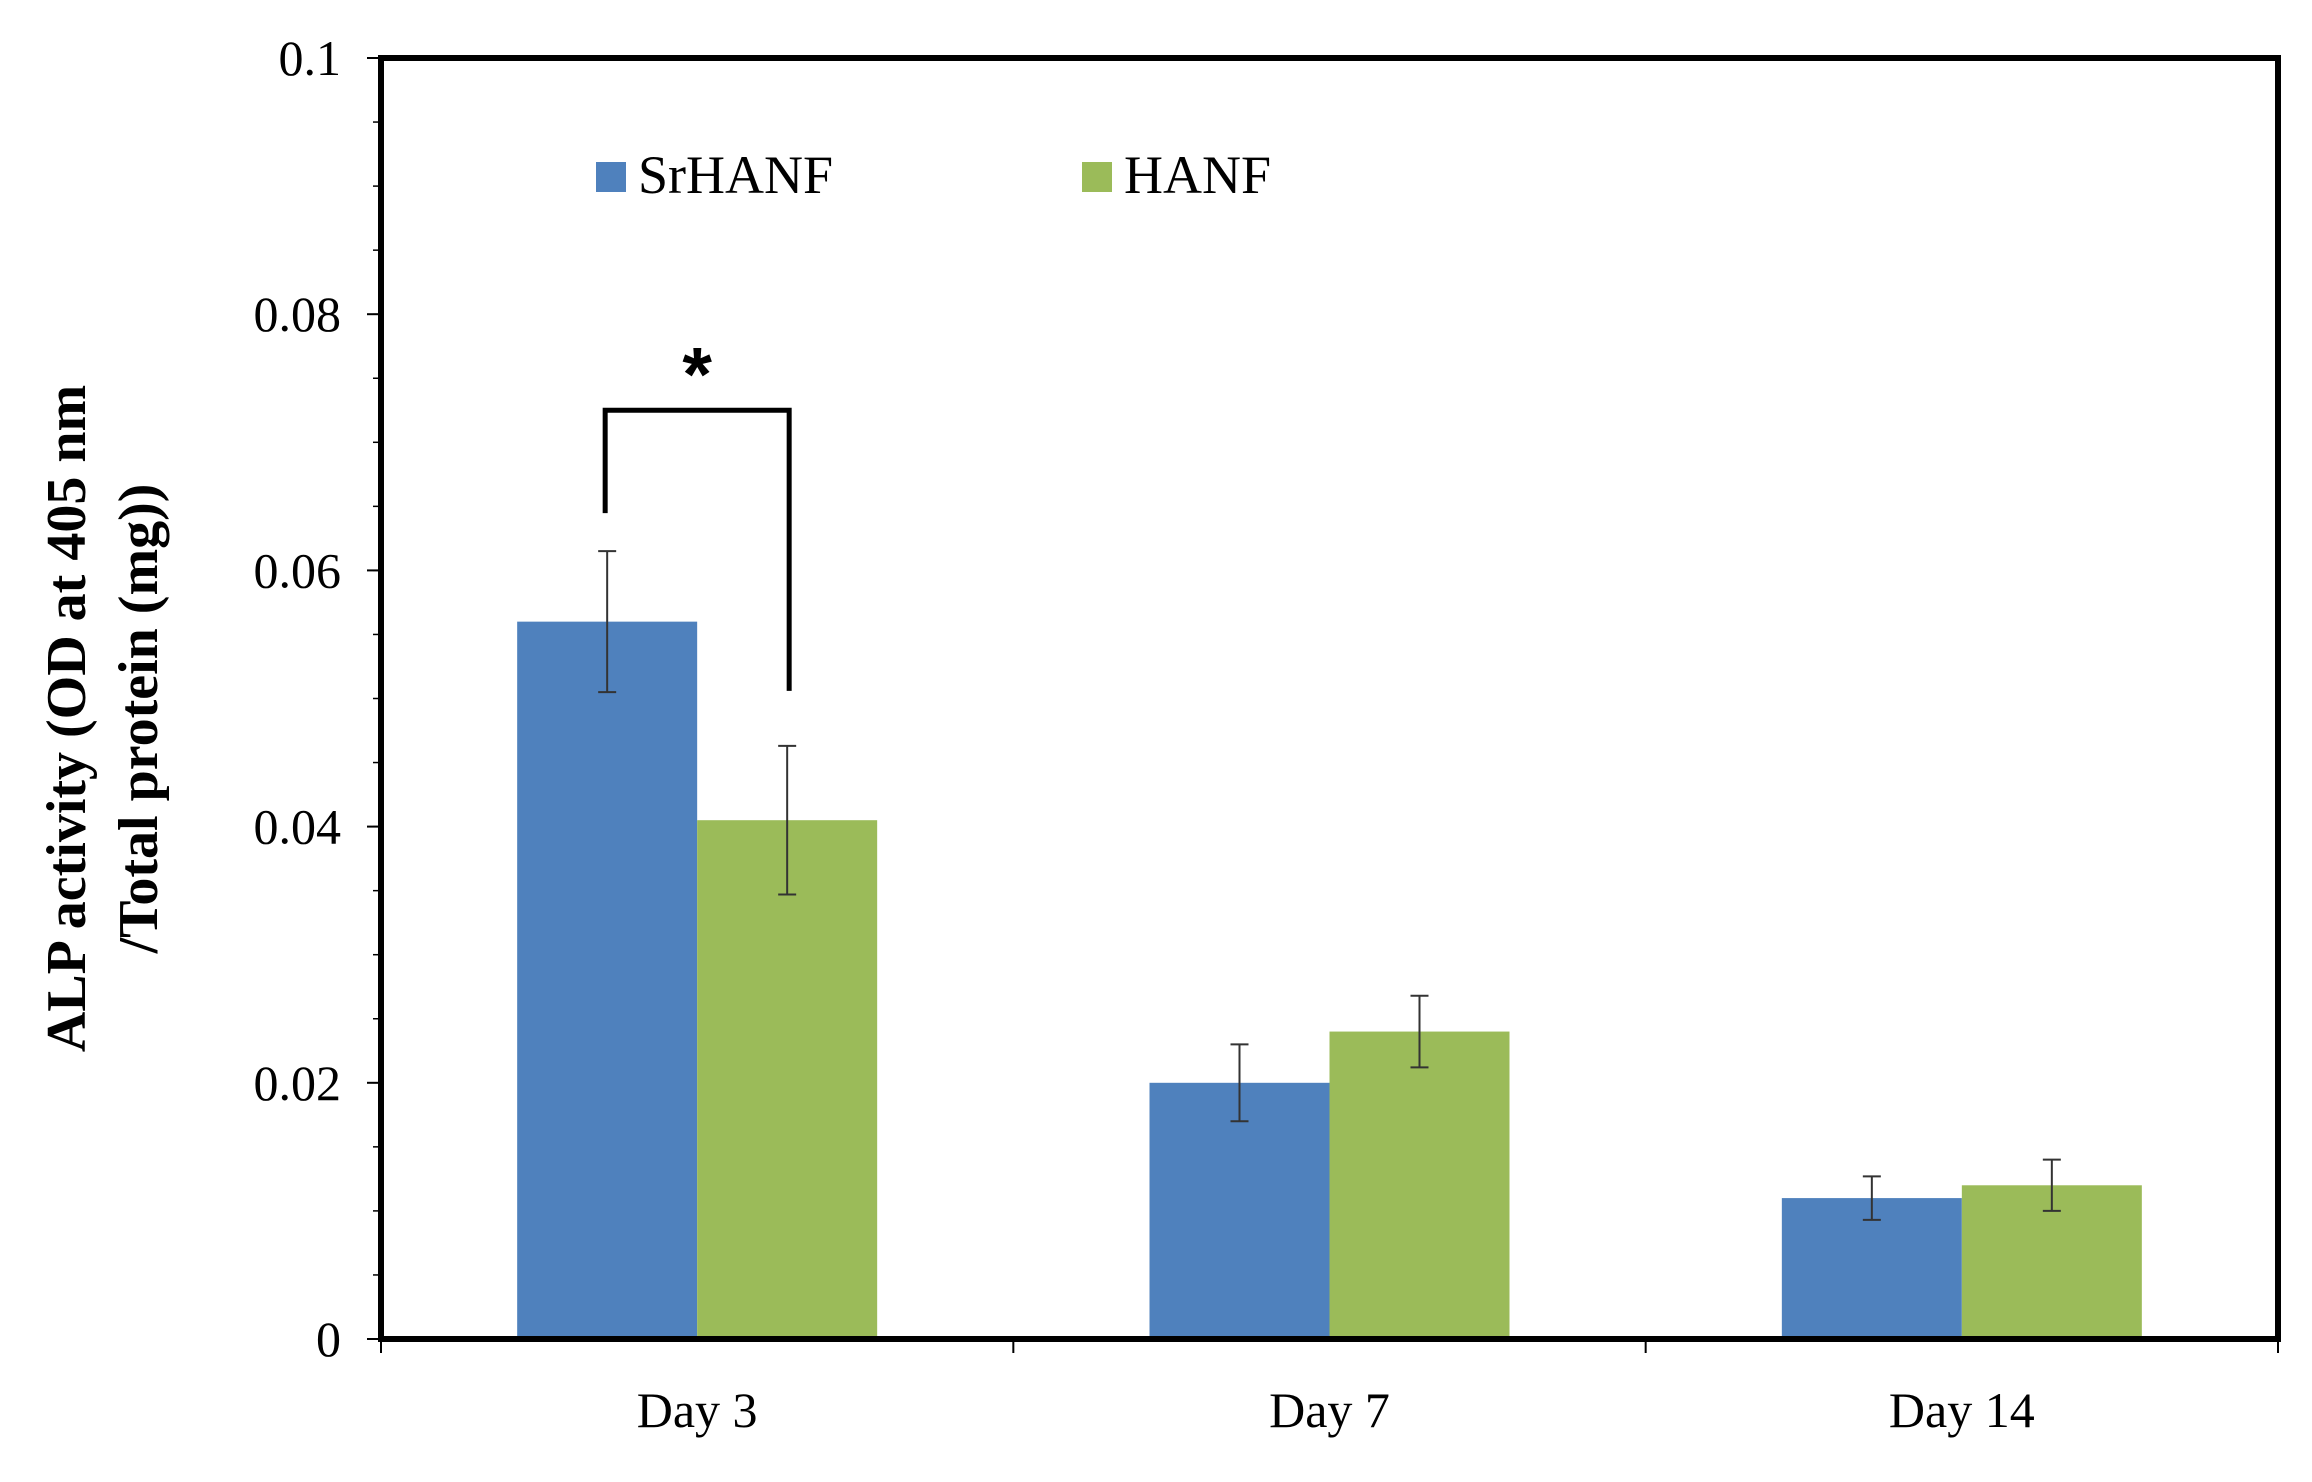 This screenshot has width=2312, height=1482. What do you see at coordinates (139, 719) in the screenshot?
I see `y-axis-title-line: /Total protein (mg))` at bounding box center [139, 719].